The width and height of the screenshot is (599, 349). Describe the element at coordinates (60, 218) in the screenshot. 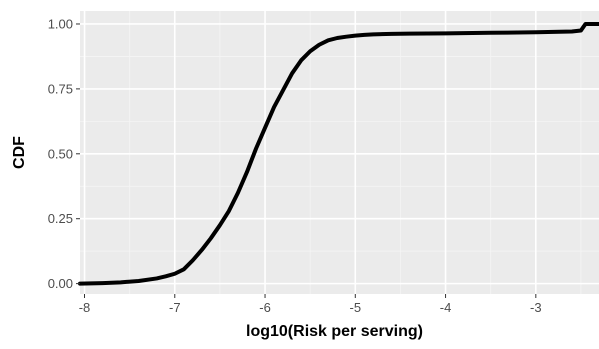

I see `y-tick-label: 0.25` at that location.